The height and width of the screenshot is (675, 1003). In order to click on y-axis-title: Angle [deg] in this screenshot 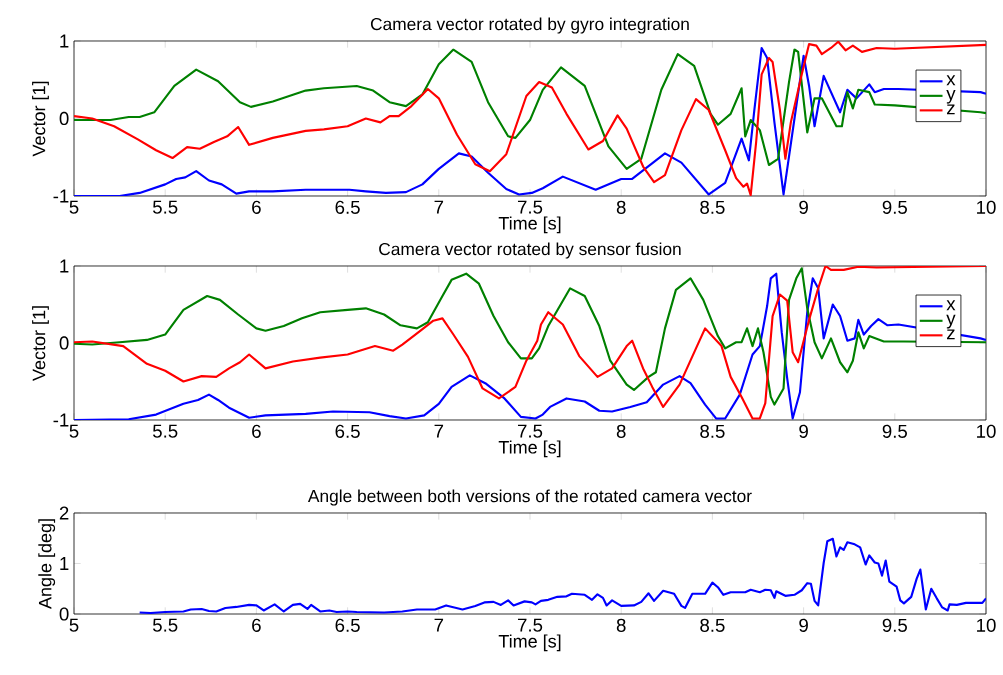, I will do `click(47, 564)`.